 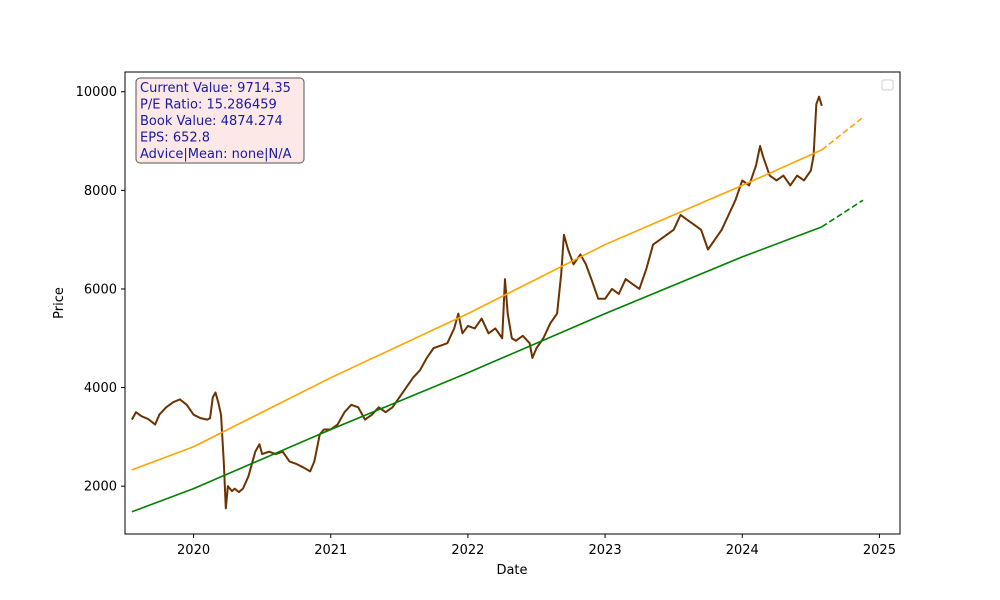 What do you see at coordinates (208, 105) in the screenshot?
I see `info-pe-ratio: P/E Ratio: 15.286459` at bounding box center [208, 105].